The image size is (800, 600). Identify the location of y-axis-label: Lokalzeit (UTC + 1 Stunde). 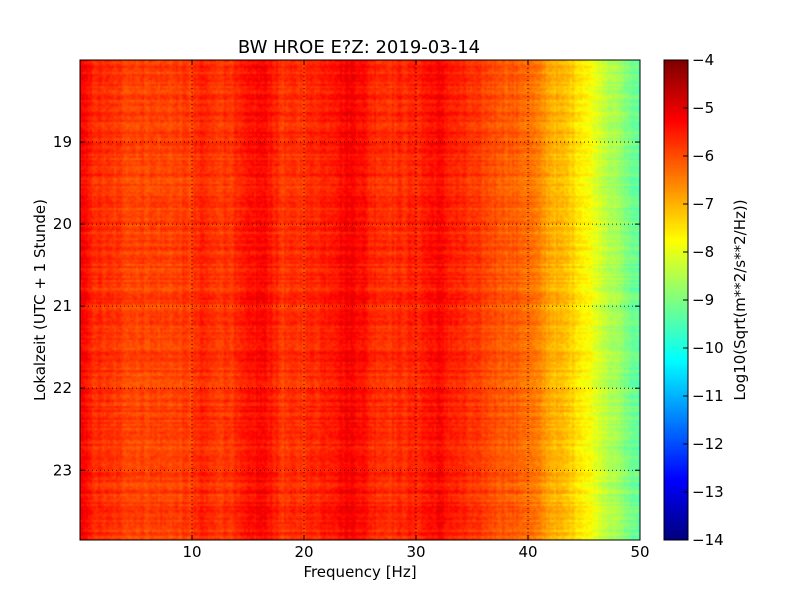
(40, 300).